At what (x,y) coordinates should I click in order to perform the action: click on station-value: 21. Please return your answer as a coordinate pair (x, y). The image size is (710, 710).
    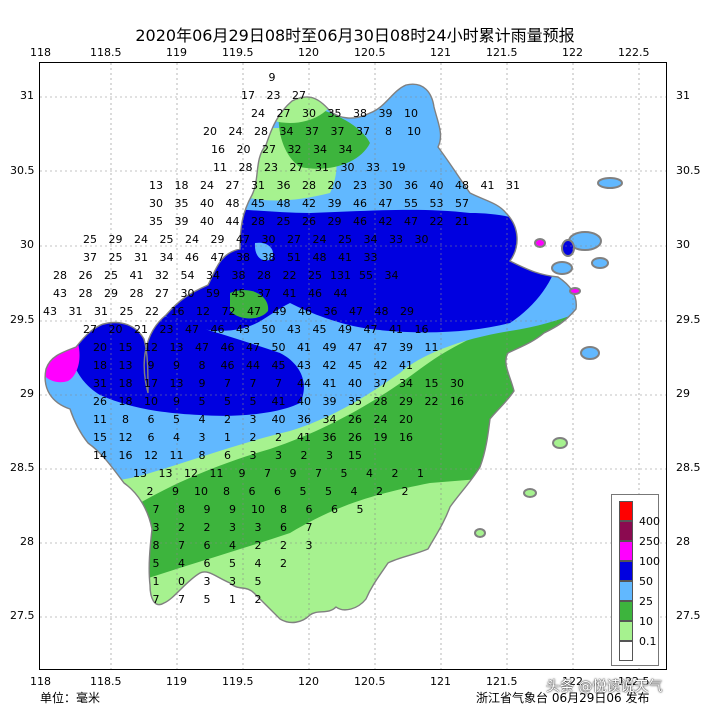
    Looking at the image, I should click on (141, 329).